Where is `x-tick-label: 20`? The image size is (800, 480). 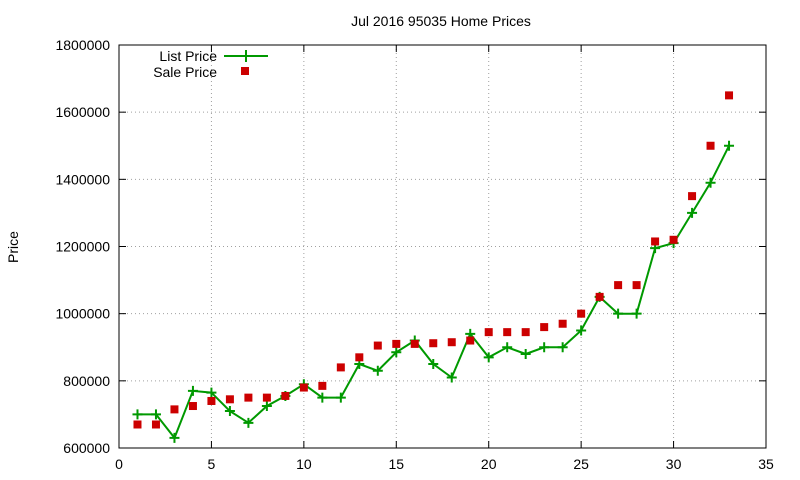
x-tick-label: 20 is located at coordinates (489, 464).